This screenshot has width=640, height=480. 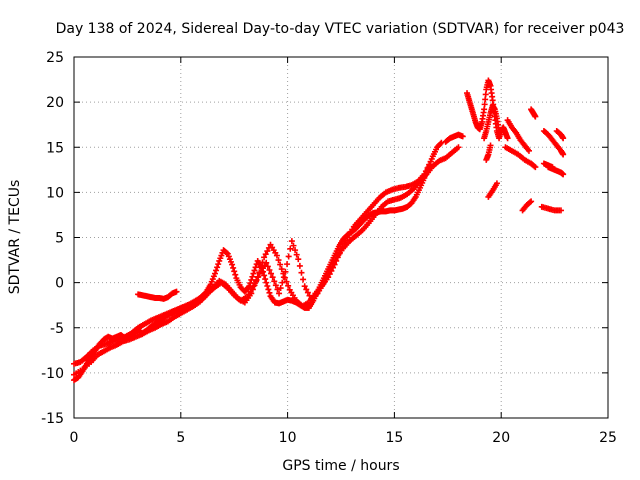 I want to click on y-tick-label: -10, so click(x=52, y=374).